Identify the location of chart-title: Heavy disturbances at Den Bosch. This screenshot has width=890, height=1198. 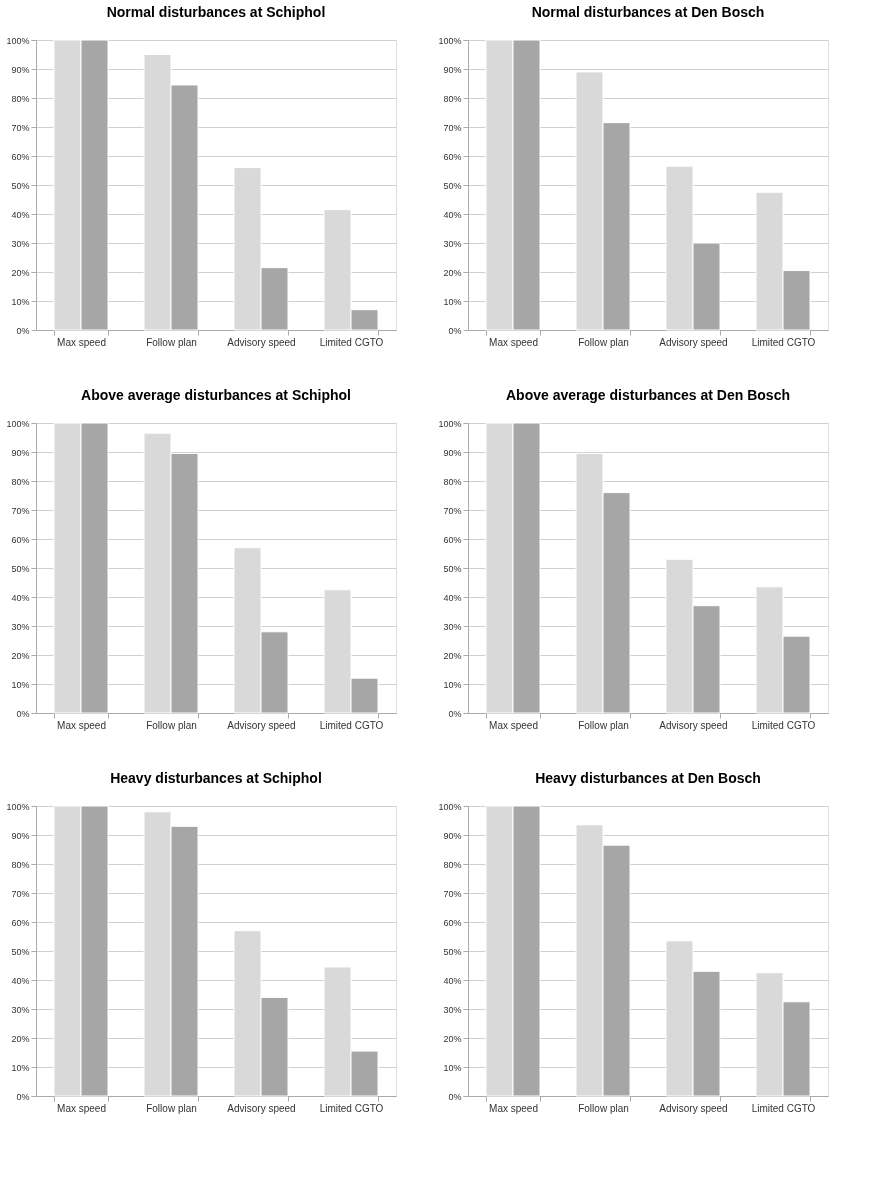
(648, 778).